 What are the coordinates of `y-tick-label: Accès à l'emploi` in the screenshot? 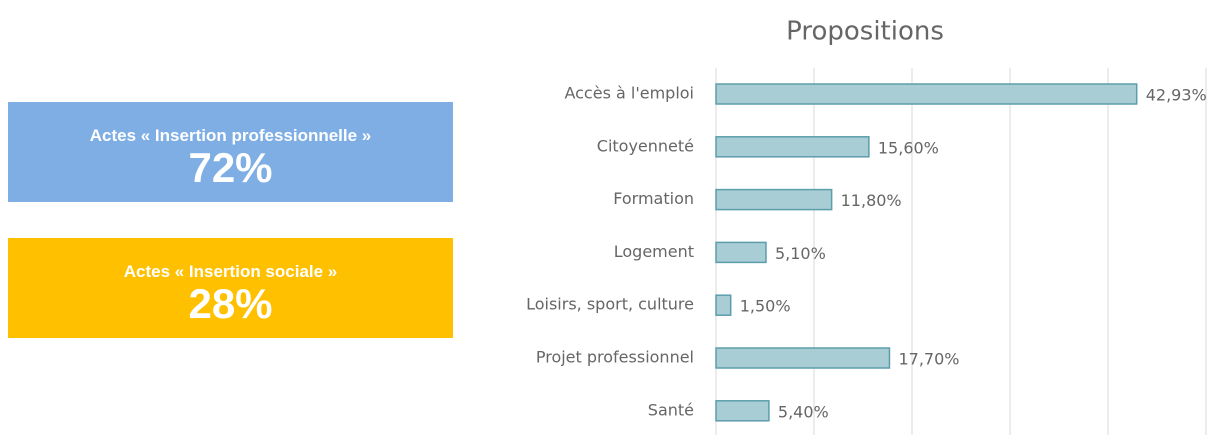 It's located at (629, 93).